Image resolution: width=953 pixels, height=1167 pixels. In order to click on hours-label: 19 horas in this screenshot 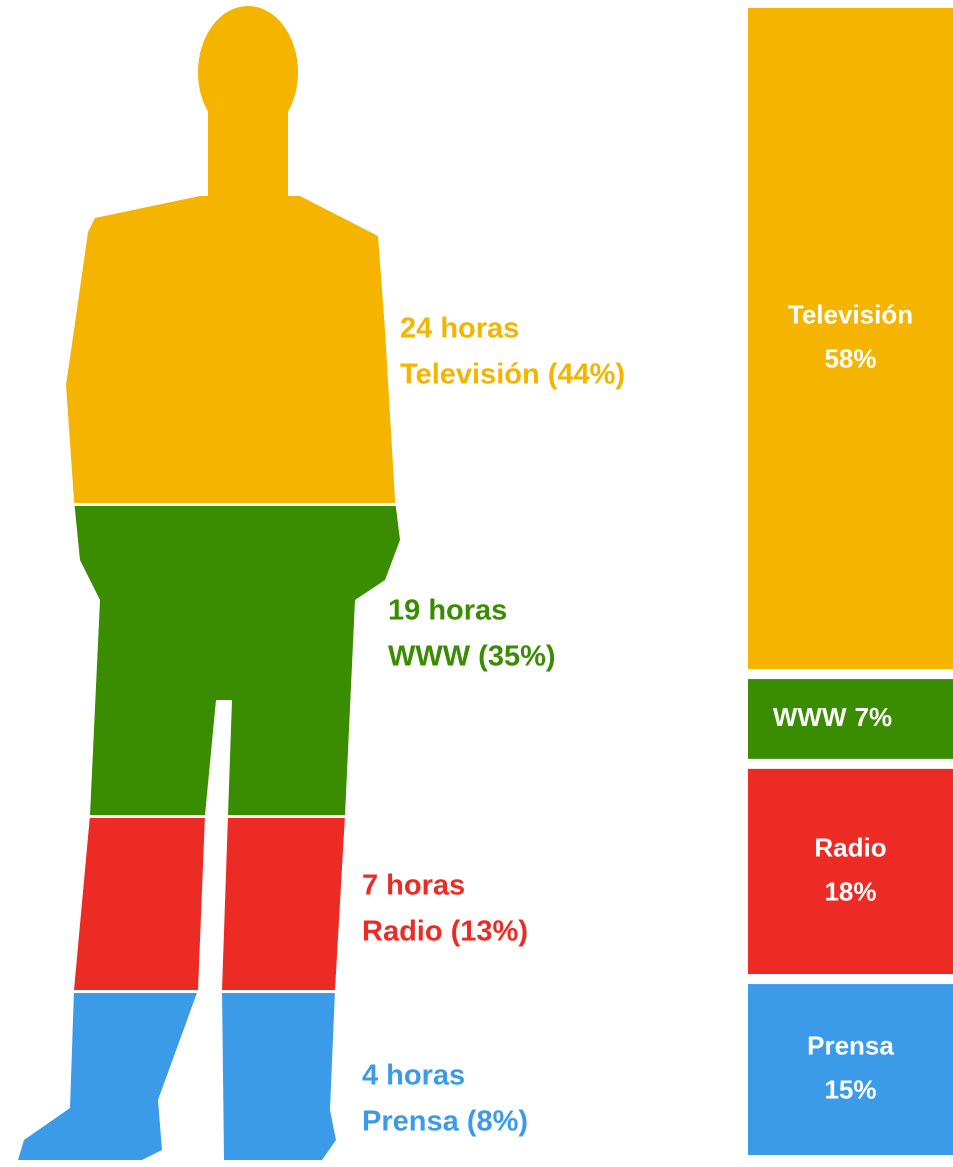, I will do `click(447, 611)`.